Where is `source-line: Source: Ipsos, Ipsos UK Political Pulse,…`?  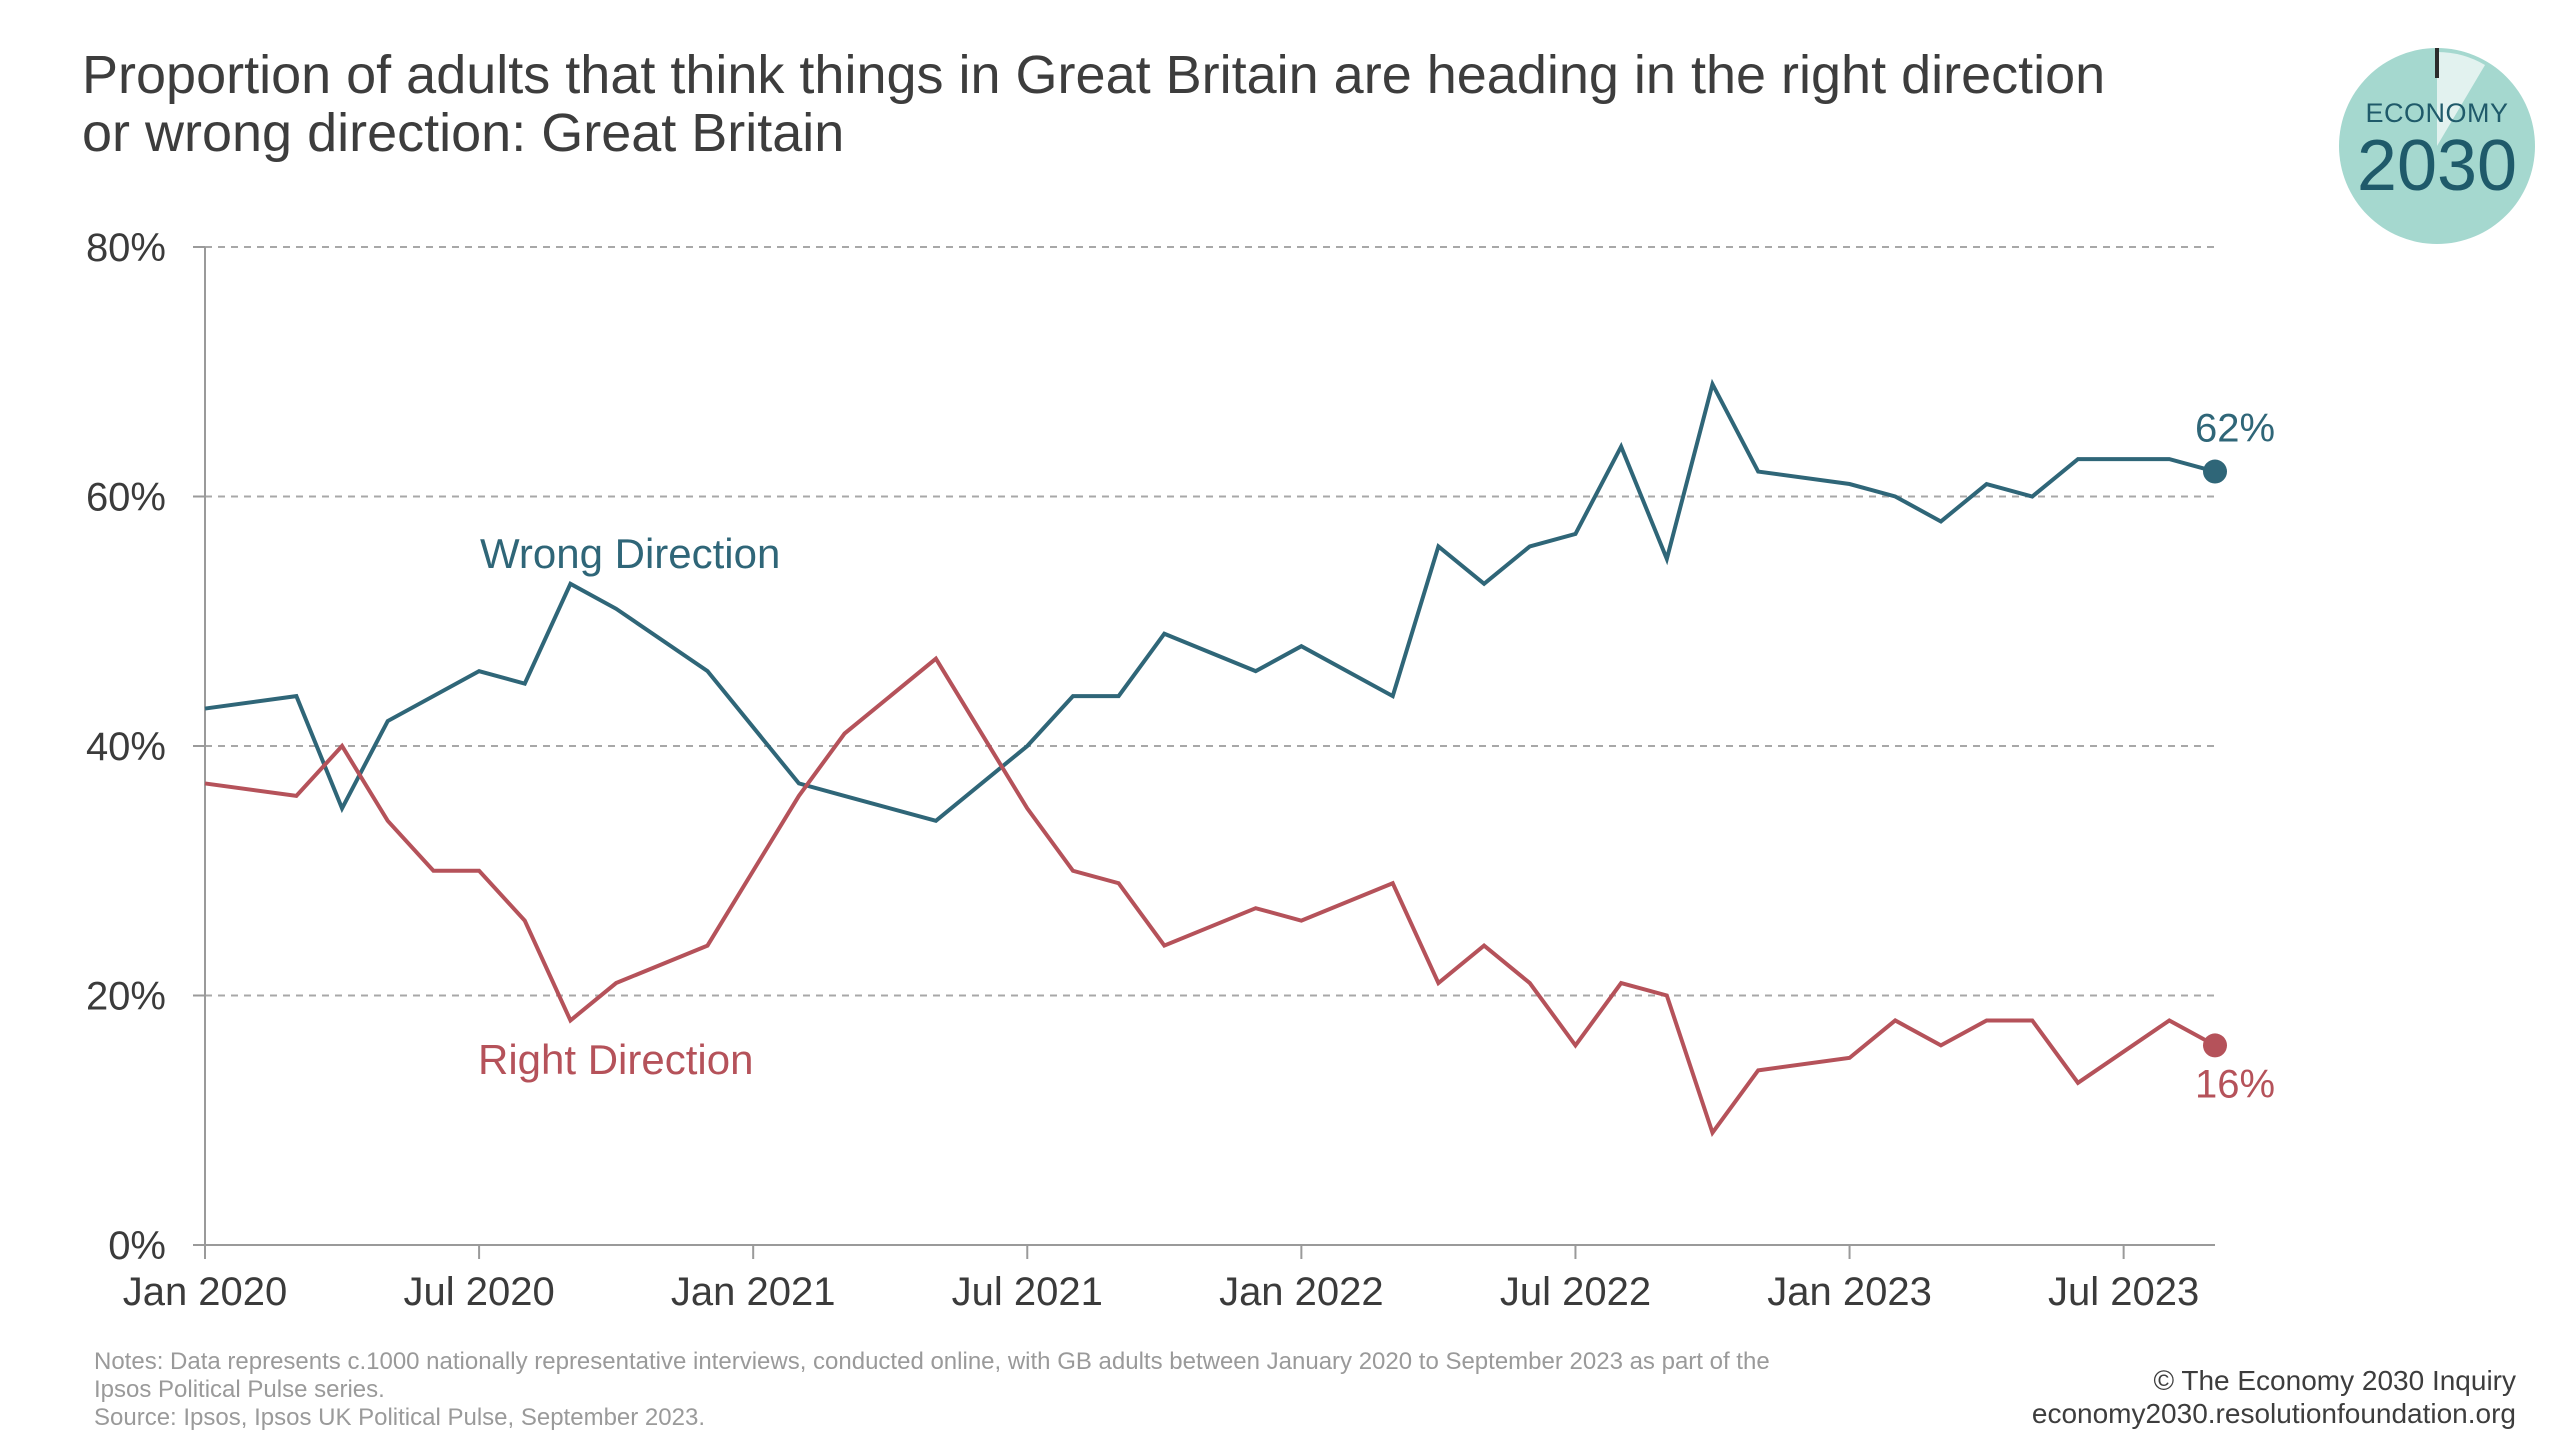 source-line: Source: Ipsos, Ipsos UK Political Pulse,… is located at coordinates (399, 1417).